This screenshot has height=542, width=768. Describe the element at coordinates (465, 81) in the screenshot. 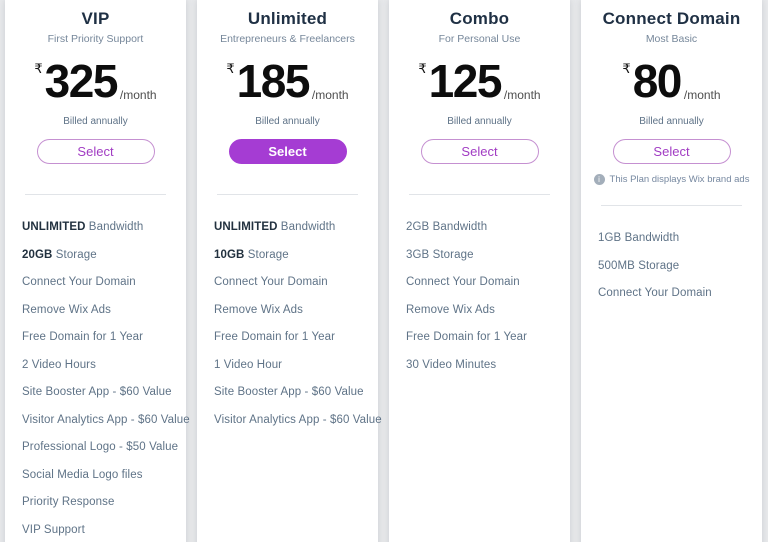

I see `plan-price: 125` at that location.